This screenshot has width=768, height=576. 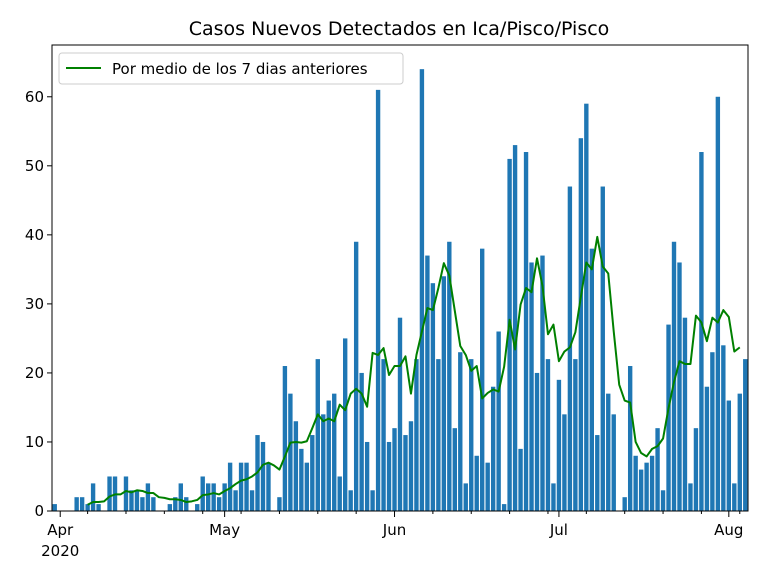 I want to click on legend: Por medio de los 7 dias anteriores, so click(x=231, y=68).